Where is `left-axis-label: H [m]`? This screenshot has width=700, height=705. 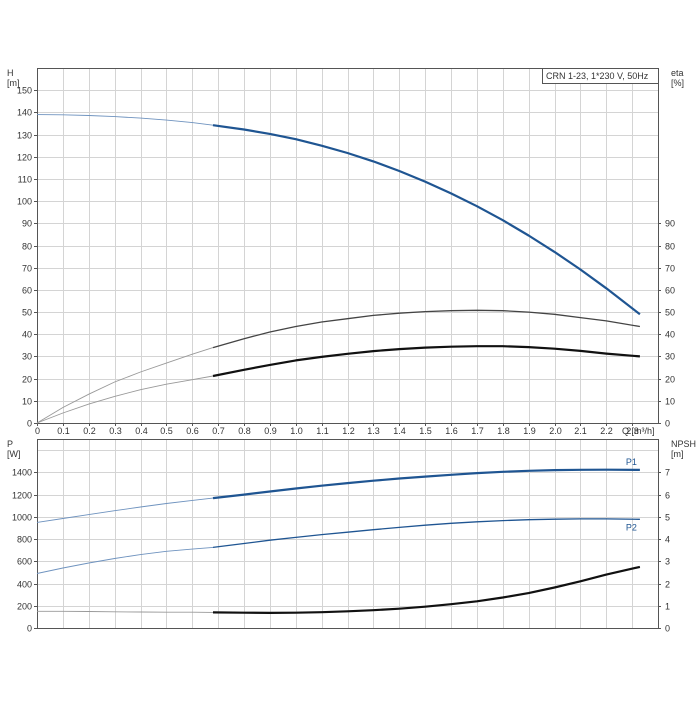
left-axis-label: H [m] is located at coordinates (13, 78).